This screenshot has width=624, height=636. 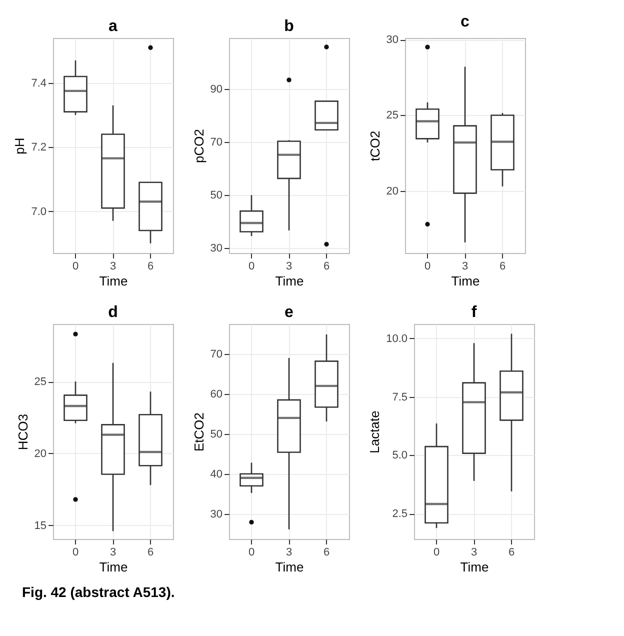 What do you see at coordinates (400, 397) in the screenshot?
I see `y-tick-label: 7.5` at bounding box center [400, 397].